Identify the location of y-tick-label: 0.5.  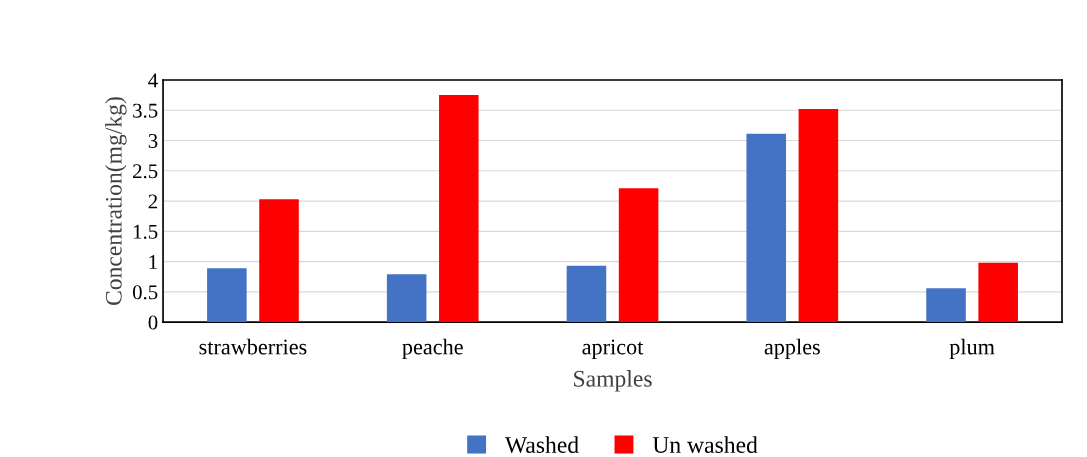
(145, 292).